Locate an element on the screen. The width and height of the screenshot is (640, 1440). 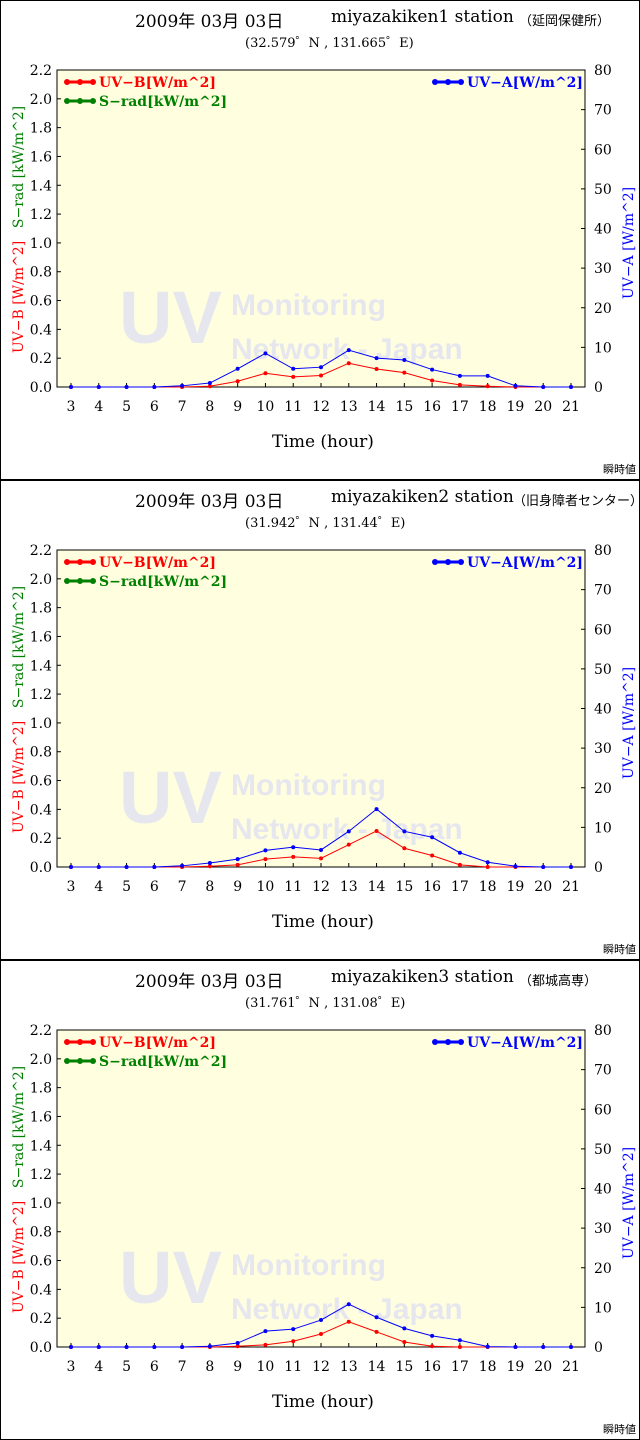
left-tick-label: 0.6 is located at coordinates (41, 782).